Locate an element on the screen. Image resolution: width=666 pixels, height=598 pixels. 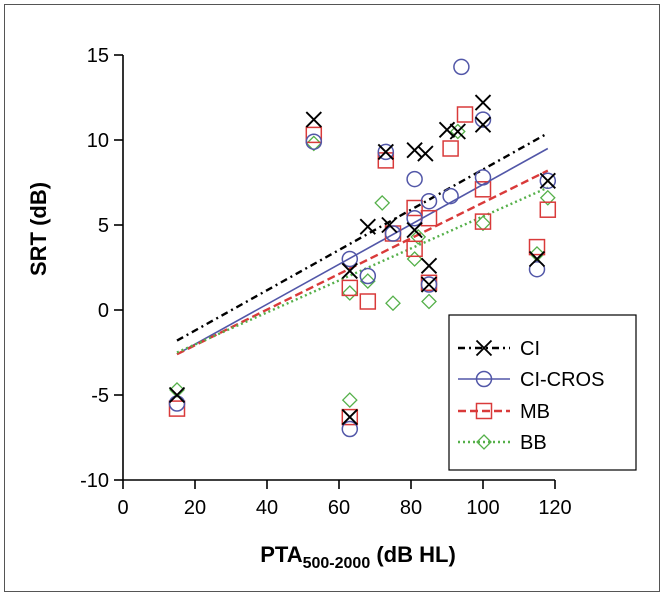
x-axis-title-main: PTA is located at coordinates (281, 554).